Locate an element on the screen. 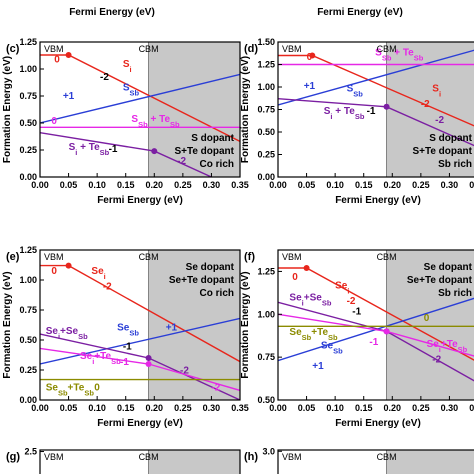 The height and width of the screenshot is (474, 474). y-tick-label-3: 1.25 is located at coordinates (266, 271).